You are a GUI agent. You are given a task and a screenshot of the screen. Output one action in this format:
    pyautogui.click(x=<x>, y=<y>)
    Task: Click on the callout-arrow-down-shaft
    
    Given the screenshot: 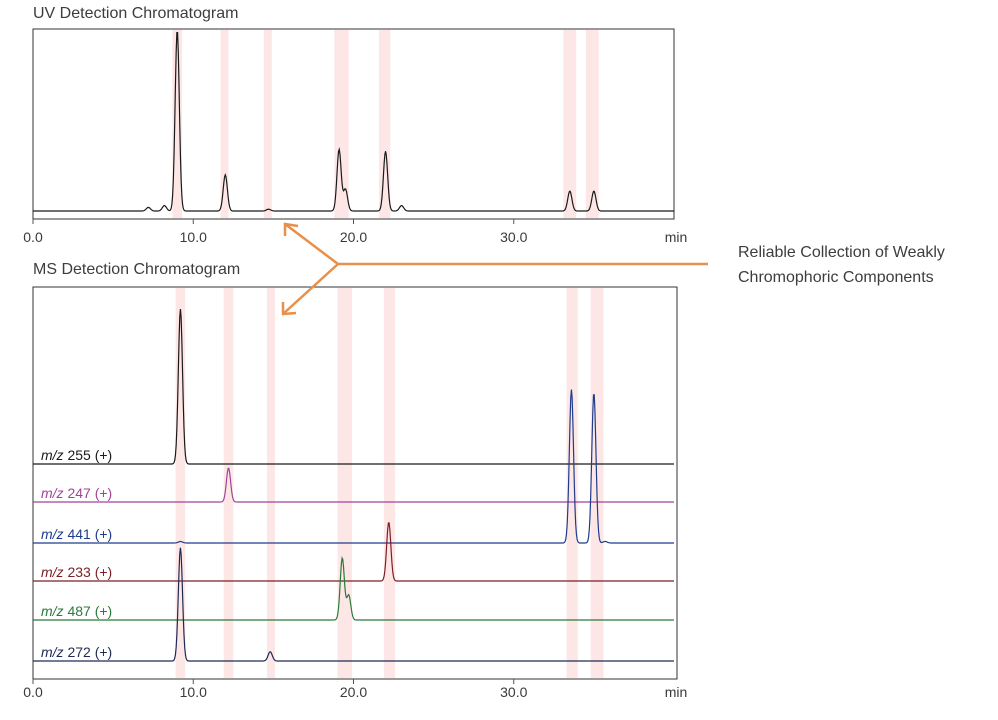 What is the action you would take?
    pyautogui.click(x=310, y=289)
    